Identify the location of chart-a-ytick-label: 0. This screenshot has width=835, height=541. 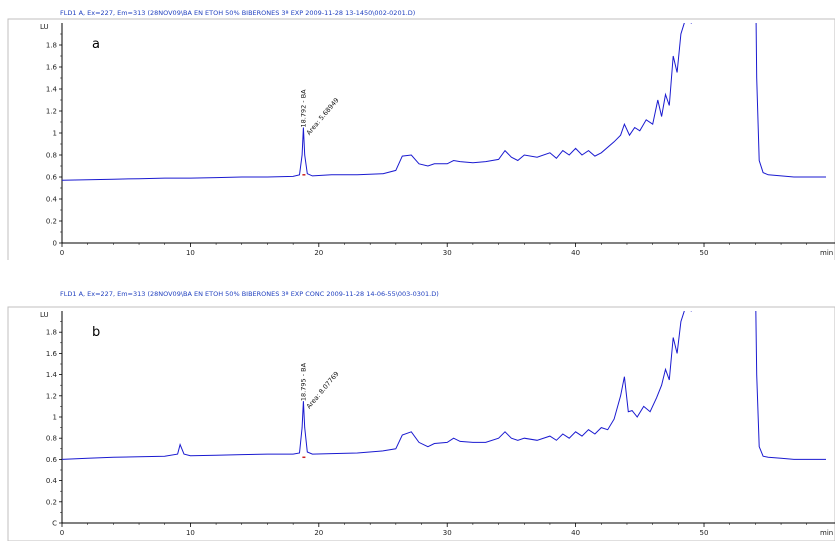
(55, 244).